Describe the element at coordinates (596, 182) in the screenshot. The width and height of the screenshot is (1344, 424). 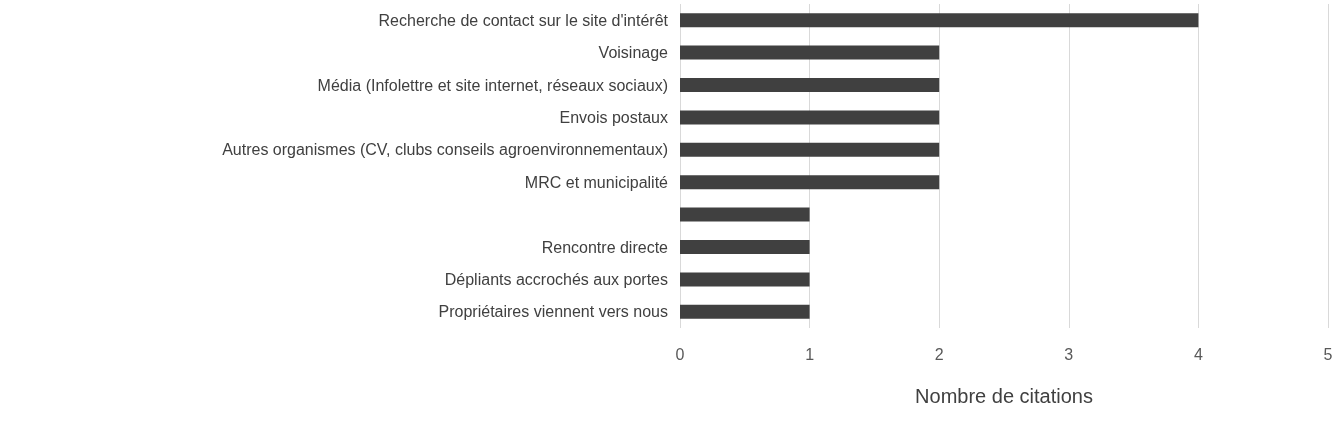
I see `y-tick-label: MRC et municipalité` at that location.